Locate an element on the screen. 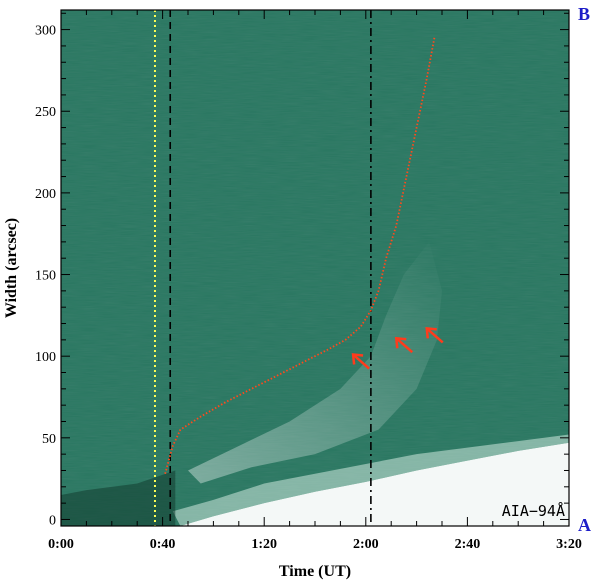 The height and width of the screenshot is (580, 600). x-tick-label: 2:00 is located at coordinates (366, 544).